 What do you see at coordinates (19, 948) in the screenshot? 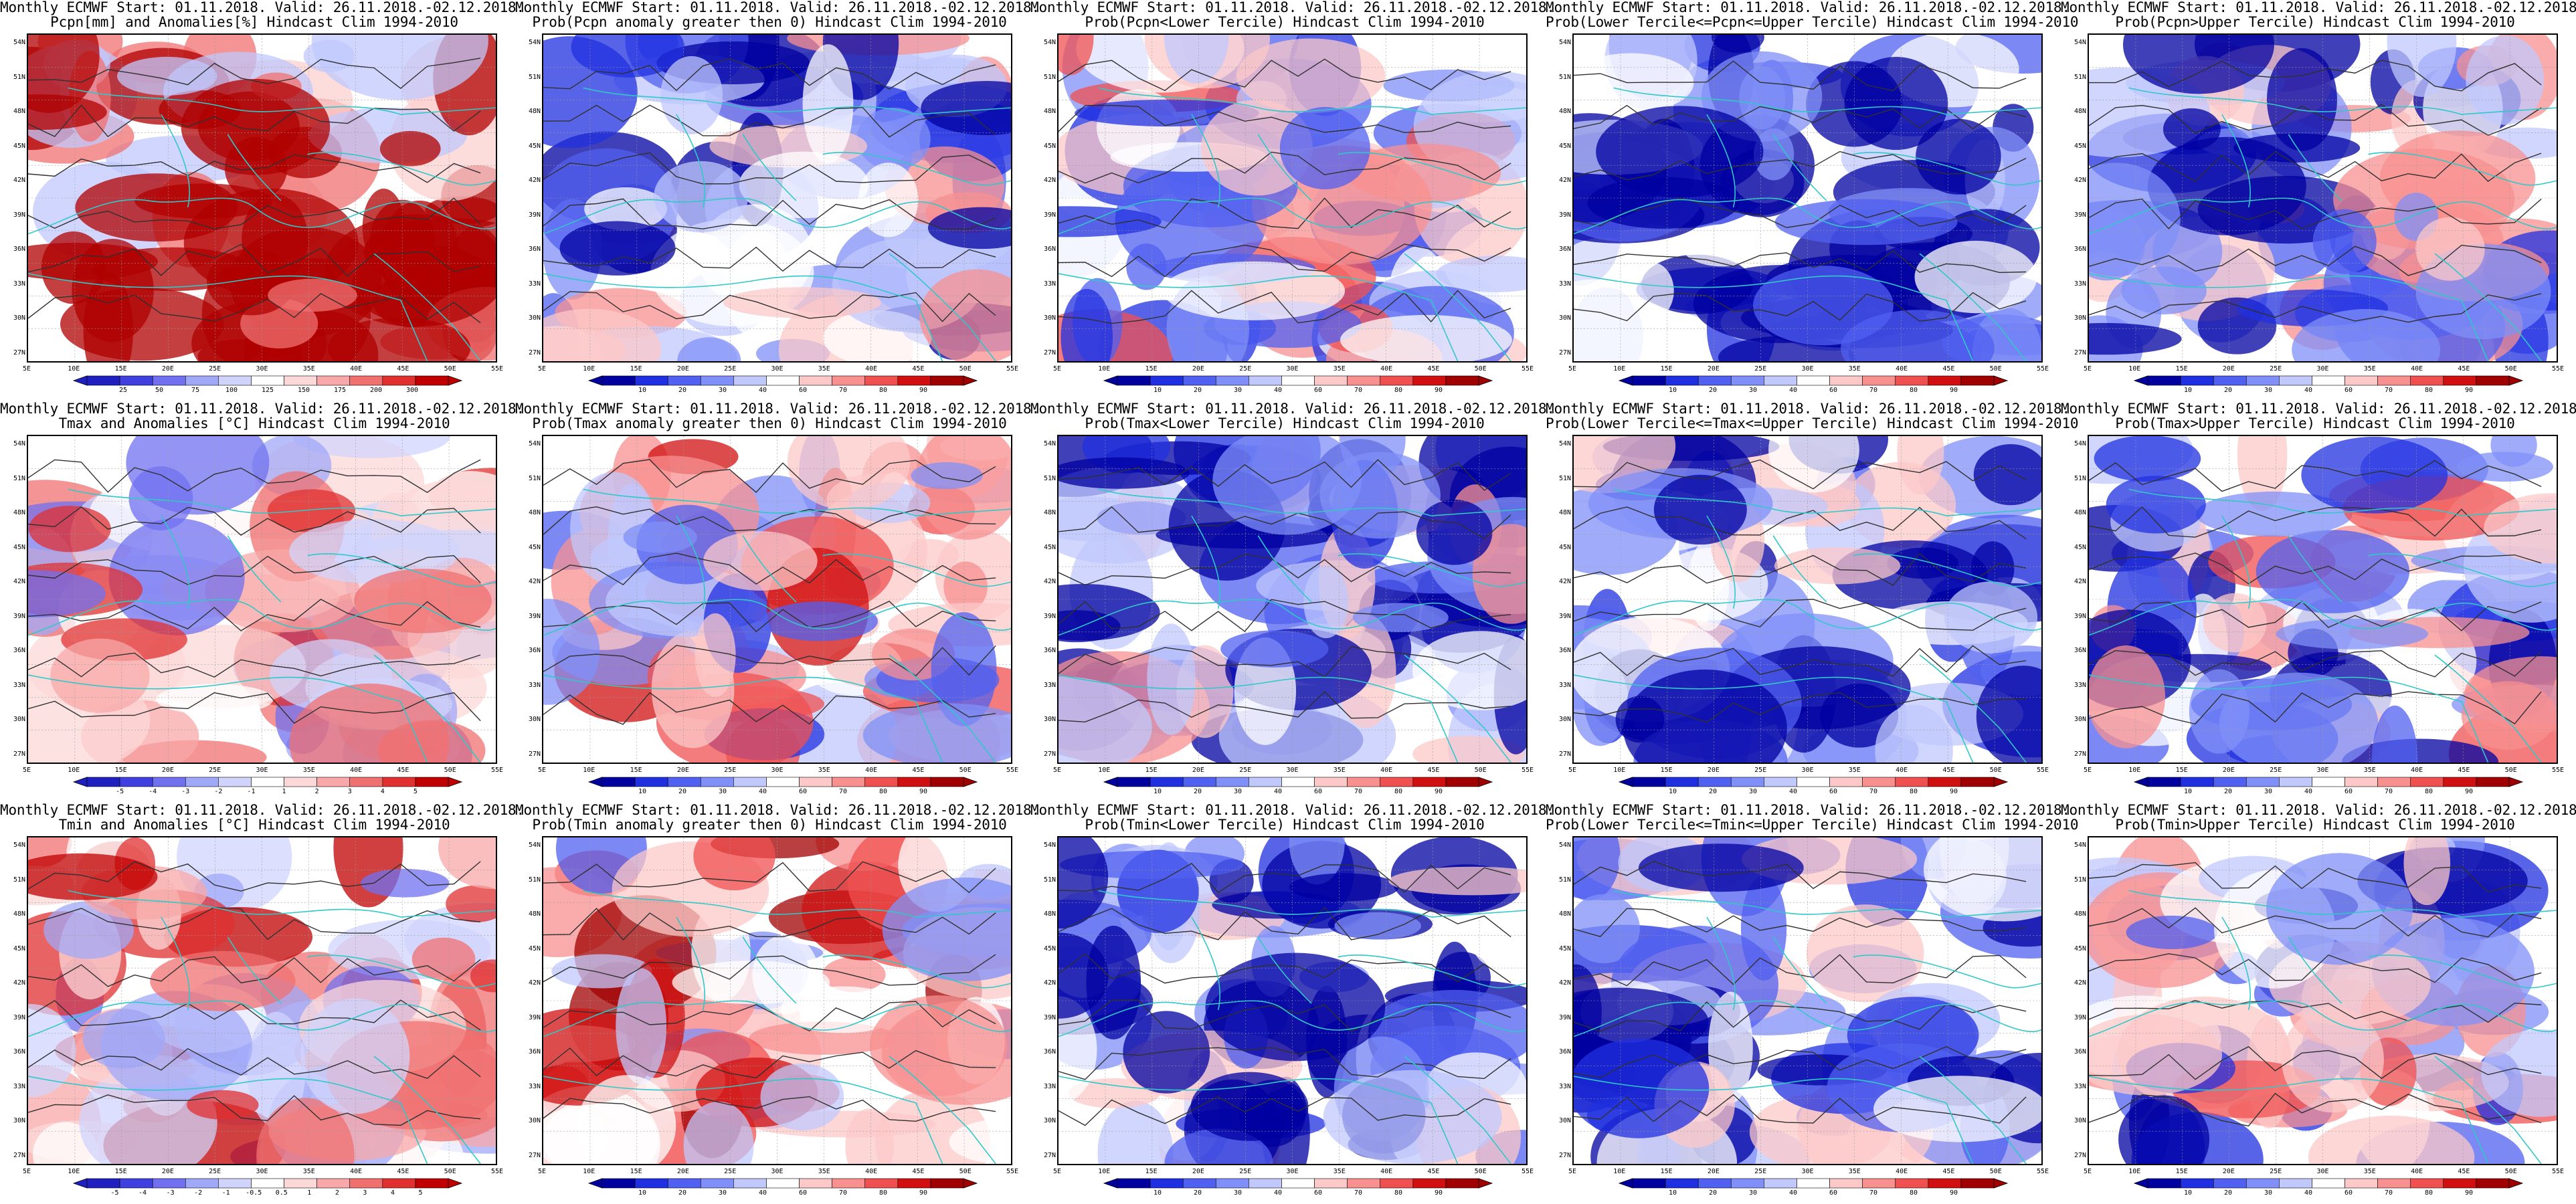
I see `lat-label: 45N` at bounding box center [19, 948].